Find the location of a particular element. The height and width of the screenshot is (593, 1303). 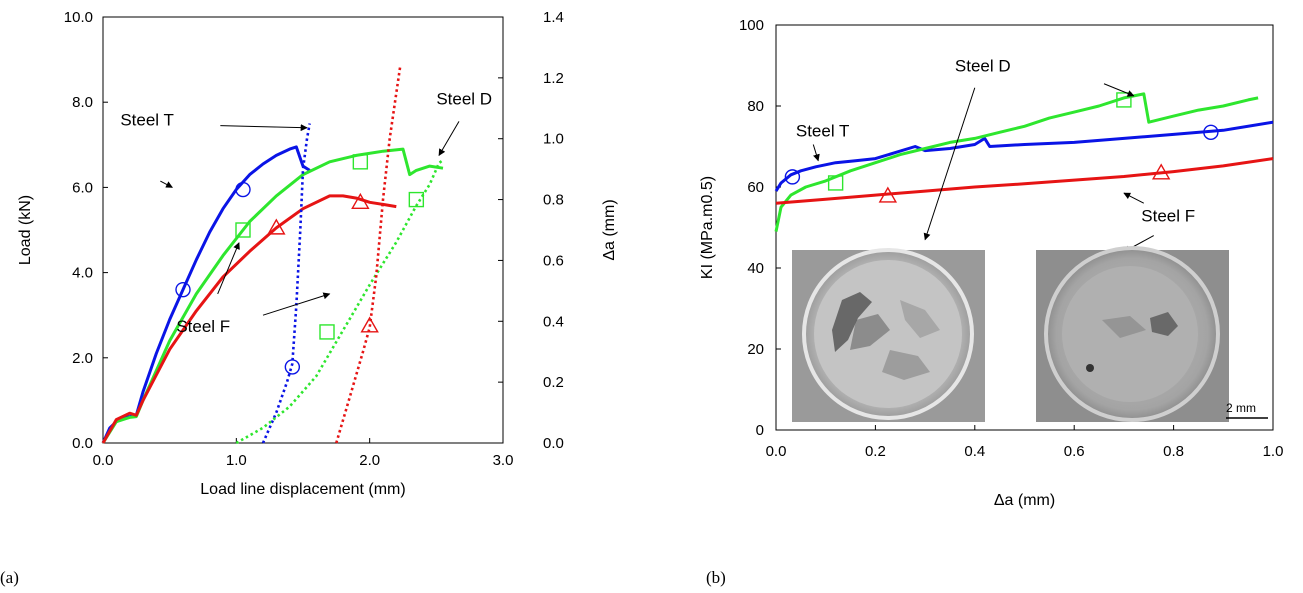

x-tick-label: 2.0 is located at coordinates (369, 460).